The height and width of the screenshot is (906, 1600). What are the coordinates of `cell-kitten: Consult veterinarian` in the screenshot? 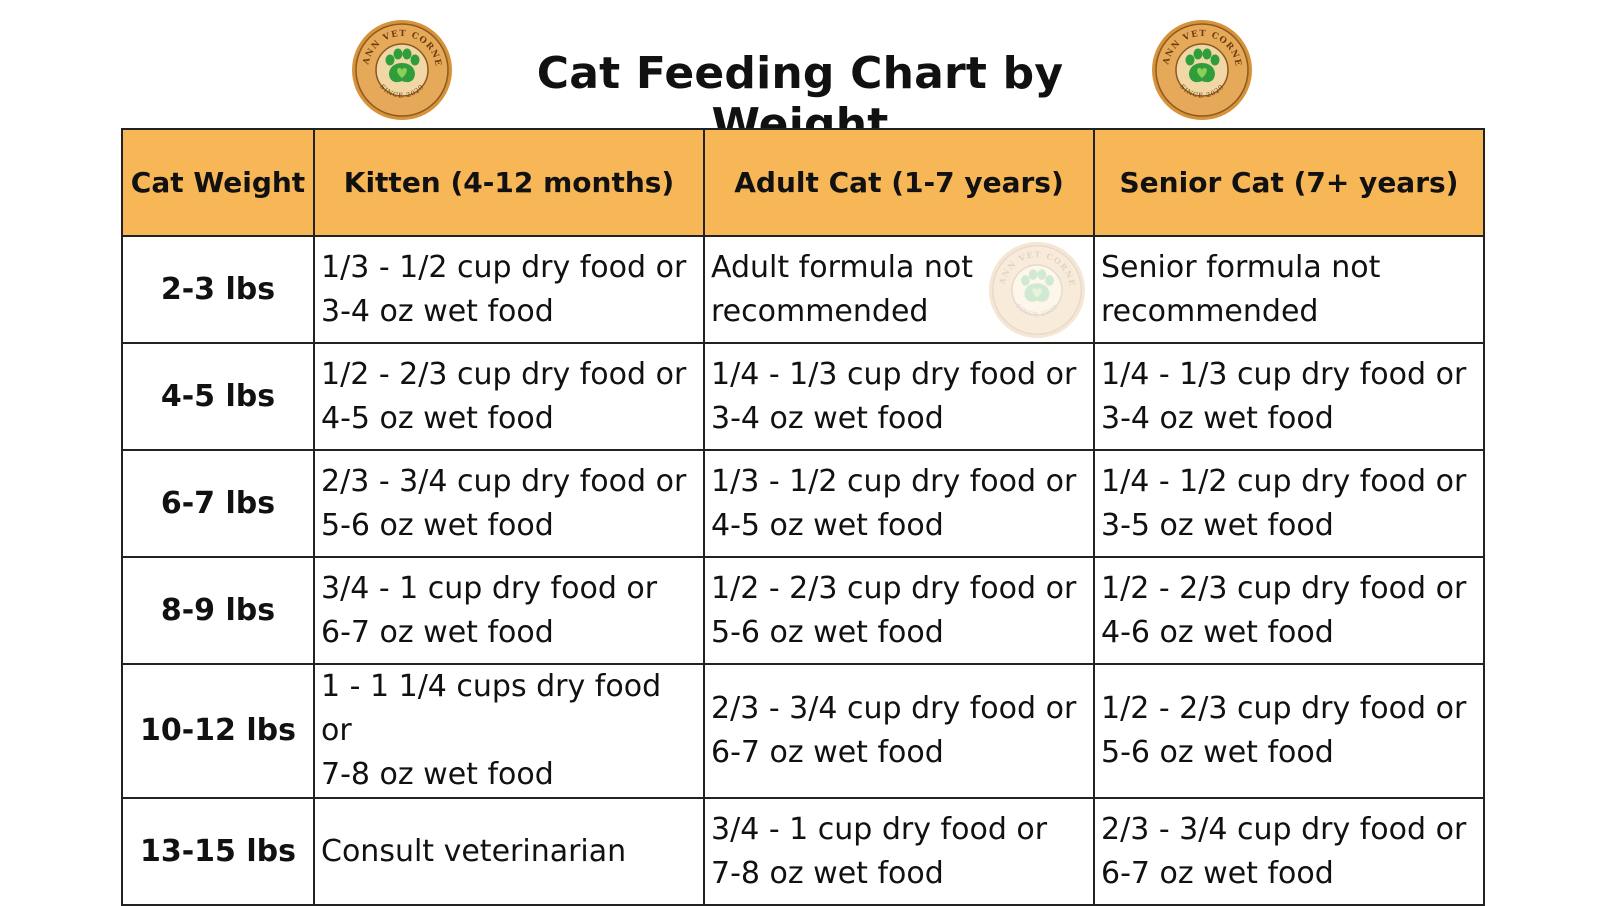 It's located at (509, 851).